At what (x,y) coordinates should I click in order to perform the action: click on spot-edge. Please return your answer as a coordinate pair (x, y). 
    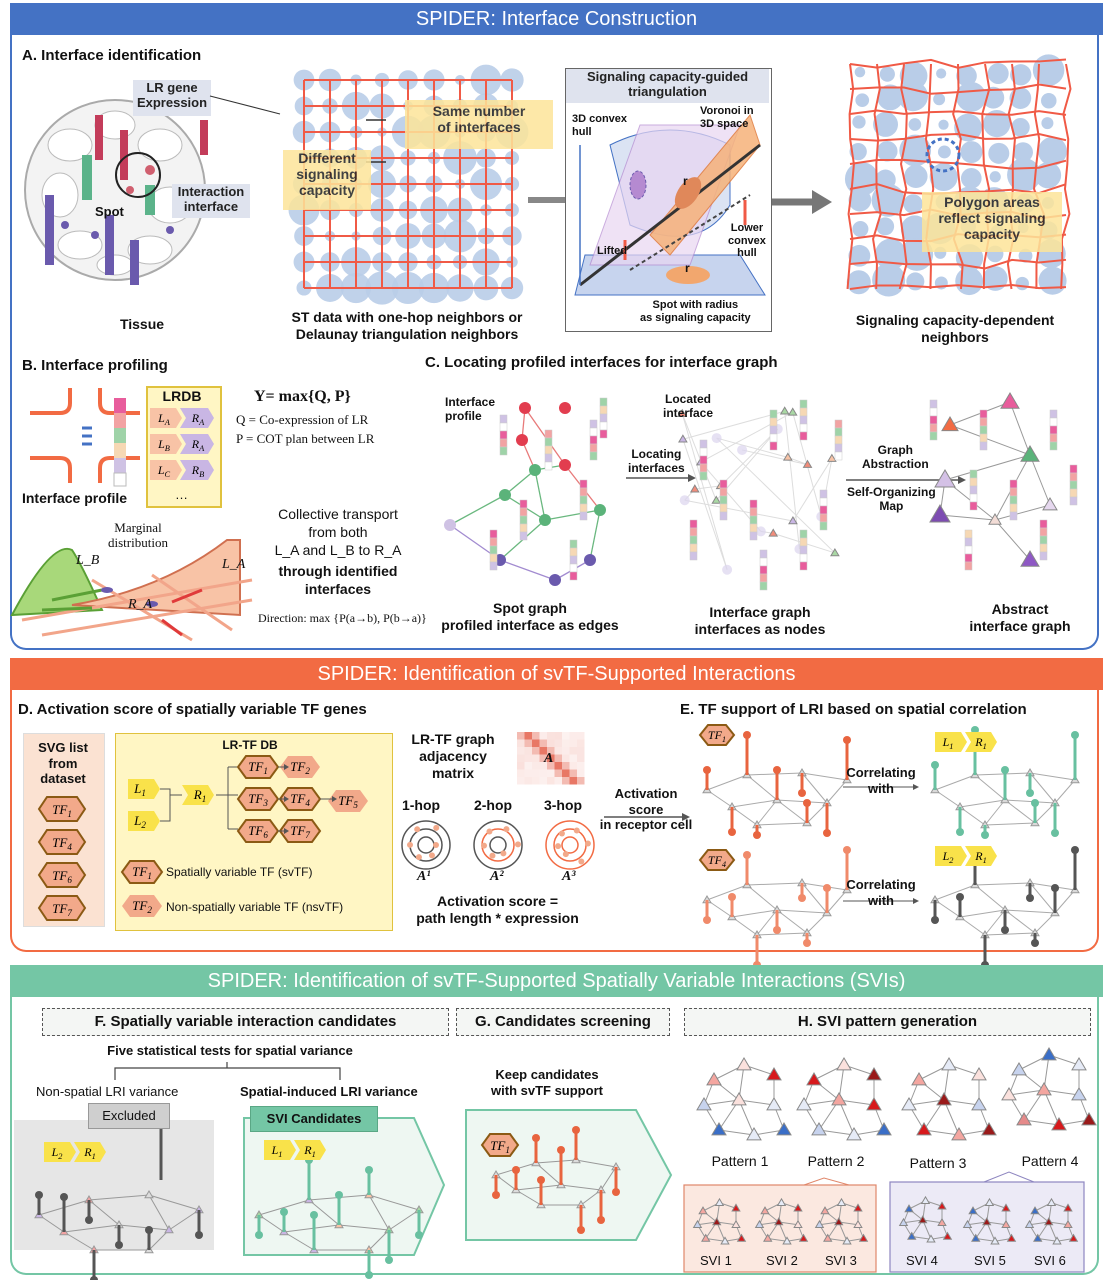
    Looking at the image, I should click on (527, 570).